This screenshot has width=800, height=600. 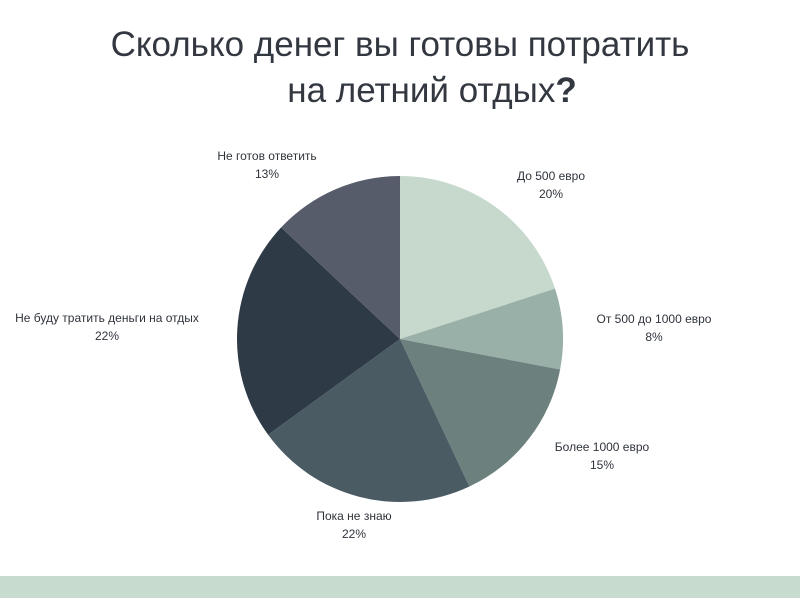 What do you see at coordinates (107, 336) in the screenshot?
I see `slice-value-5: 22%` at bounding box center [107, 336].